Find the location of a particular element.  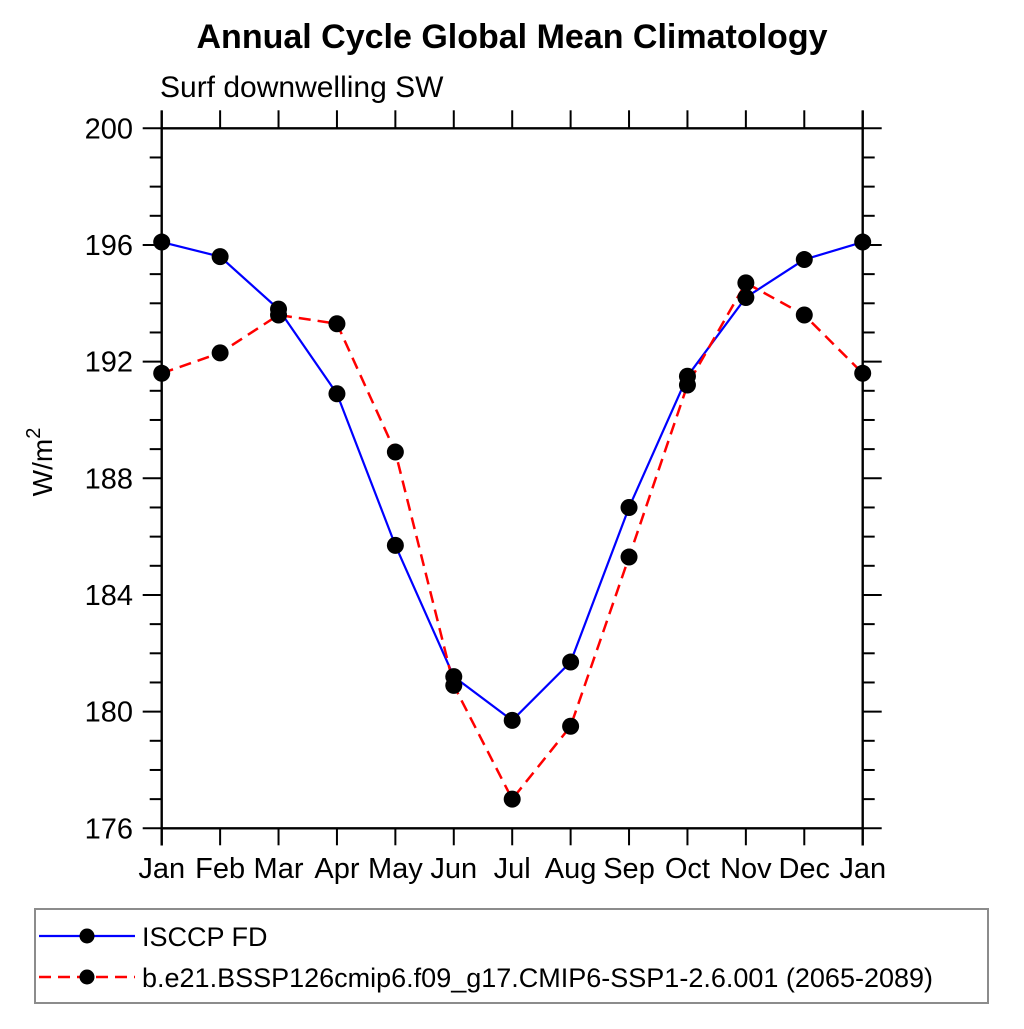

y-tick-labels: 176 180 184 188 192 196 200 is located at coordinates (109, 479).